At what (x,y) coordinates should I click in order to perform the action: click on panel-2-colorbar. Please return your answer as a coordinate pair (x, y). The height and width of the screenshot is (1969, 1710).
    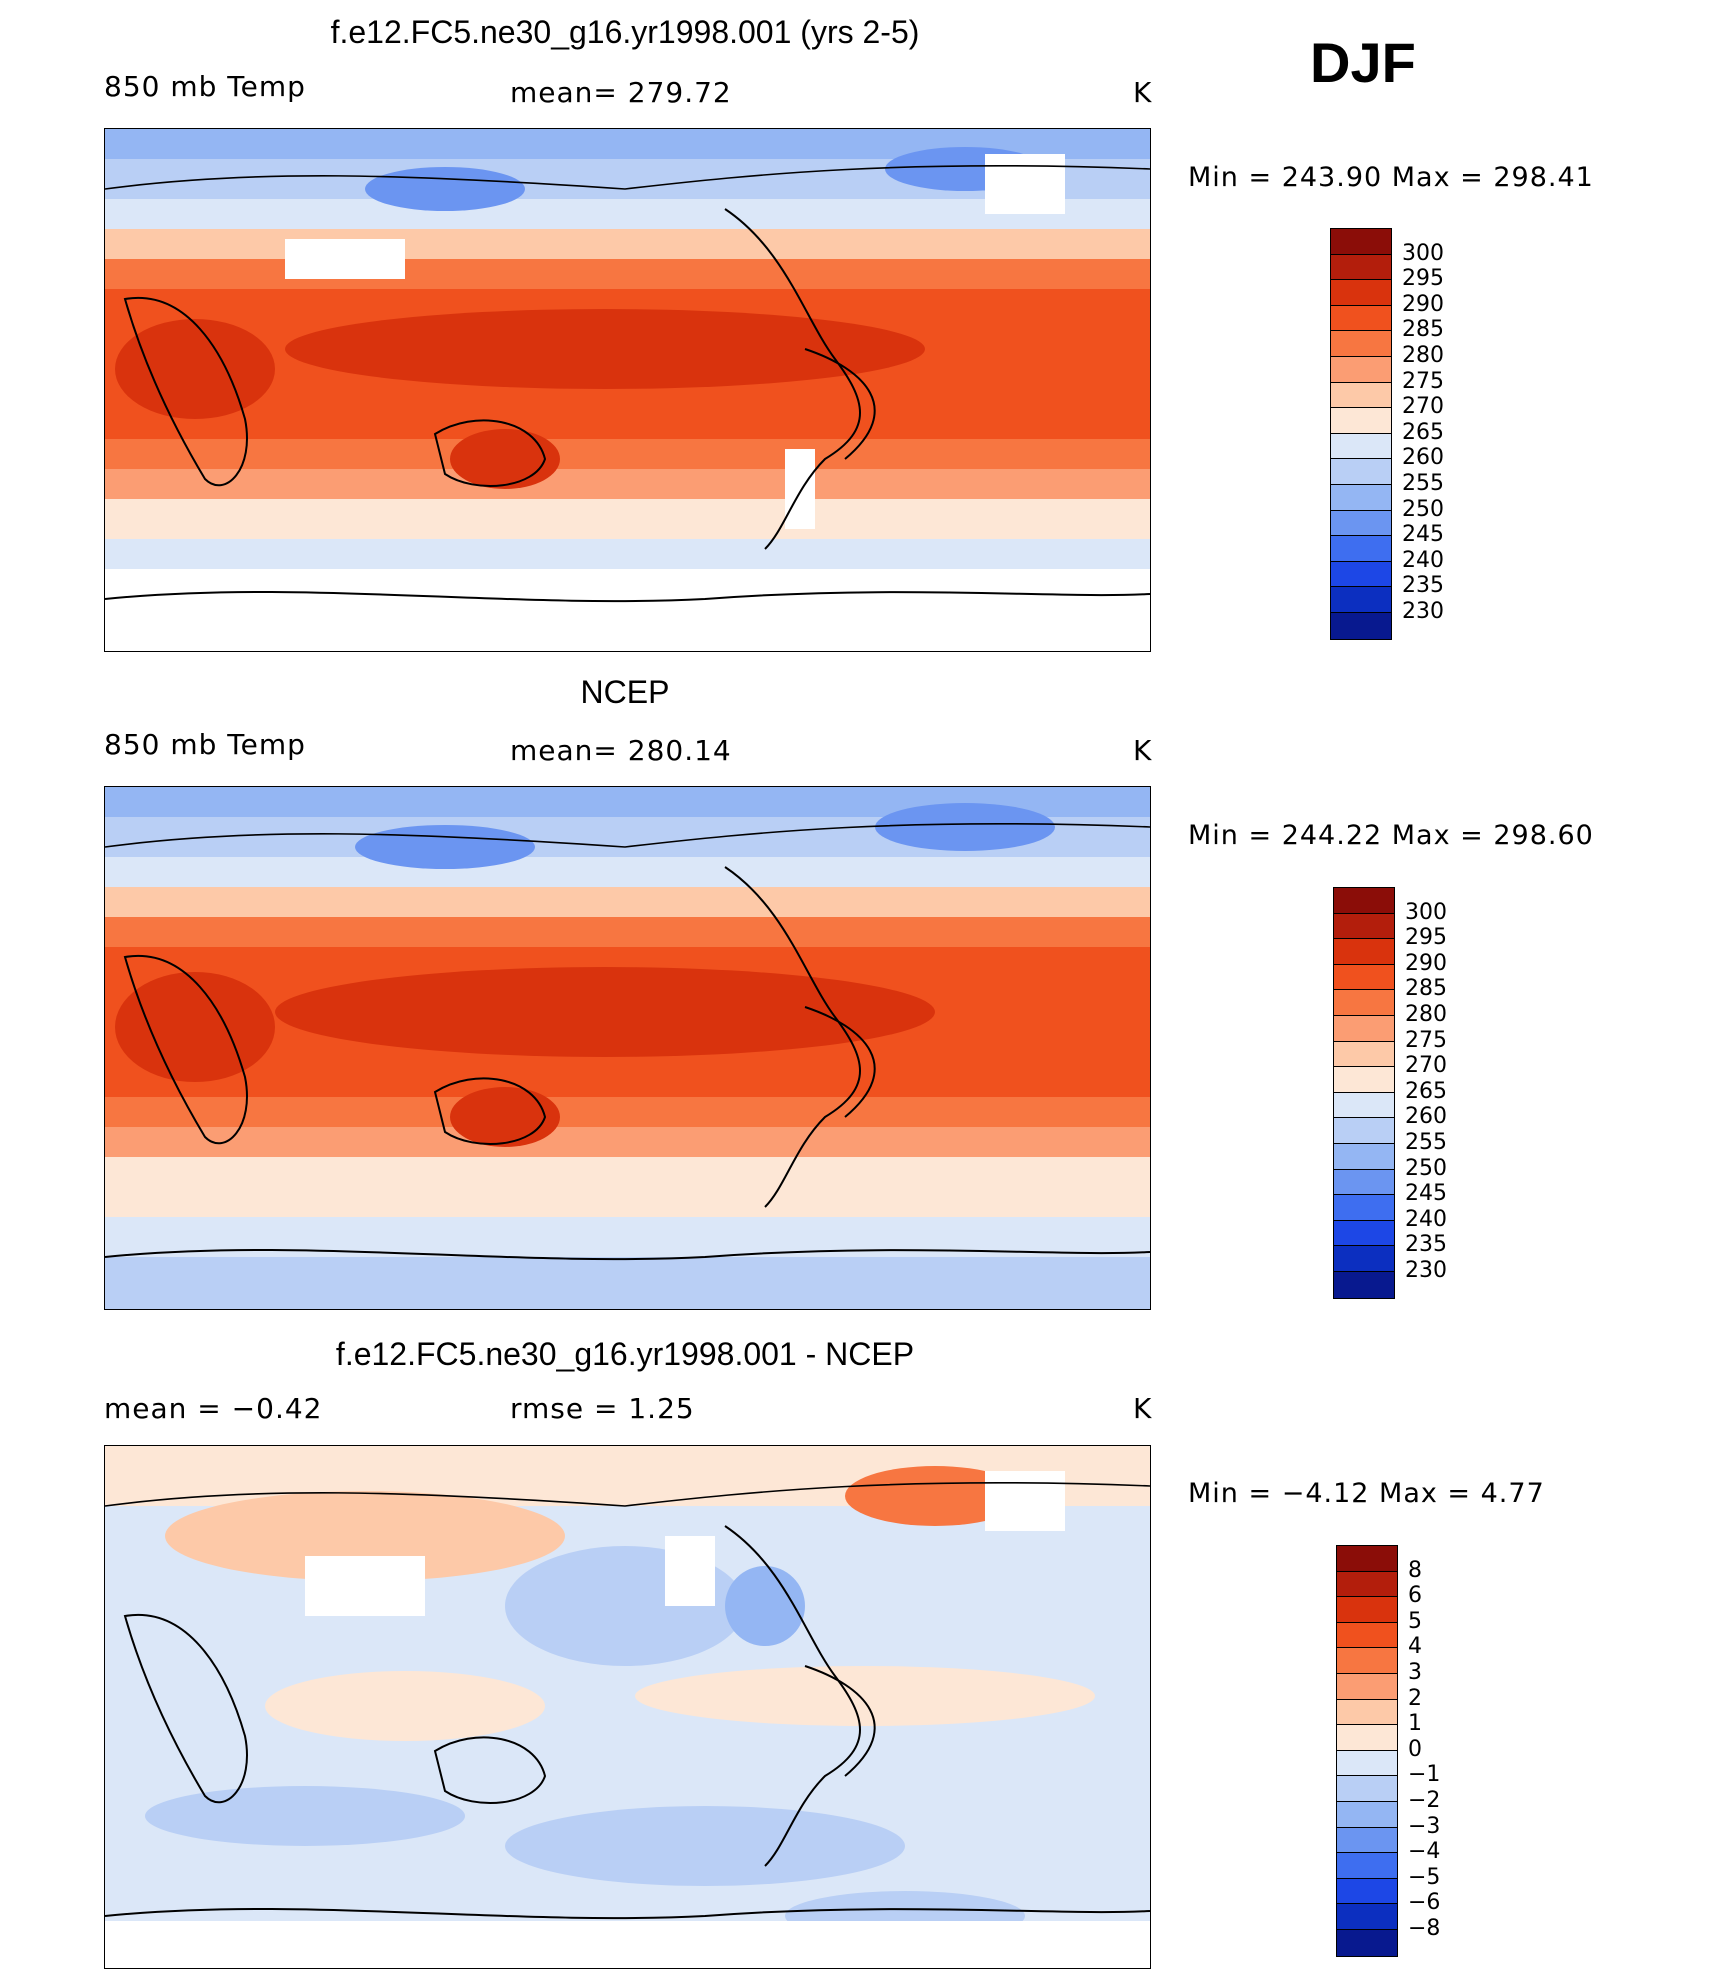
    Looking at the image, I should click on (1364, 1093).